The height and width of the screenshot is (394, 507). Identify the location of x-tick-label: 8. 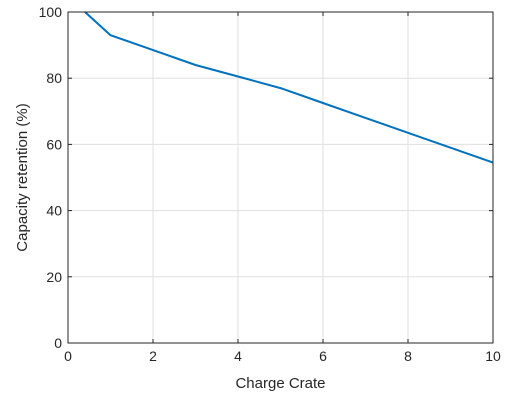
(408, 356).